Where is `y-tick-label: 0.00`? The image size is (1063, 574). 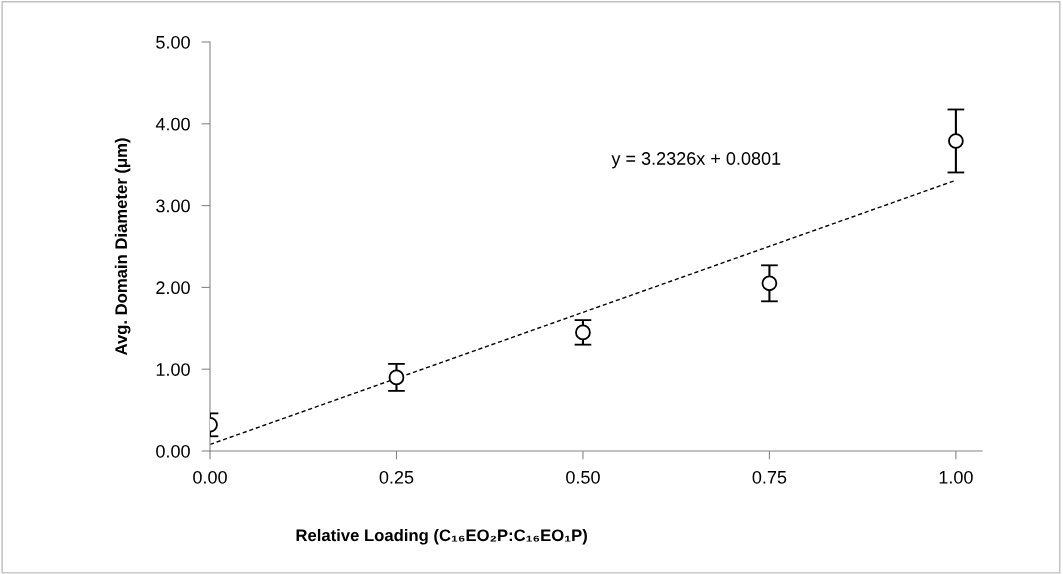
y-tick-label: 0.00 is located at coordinates (173, 451).